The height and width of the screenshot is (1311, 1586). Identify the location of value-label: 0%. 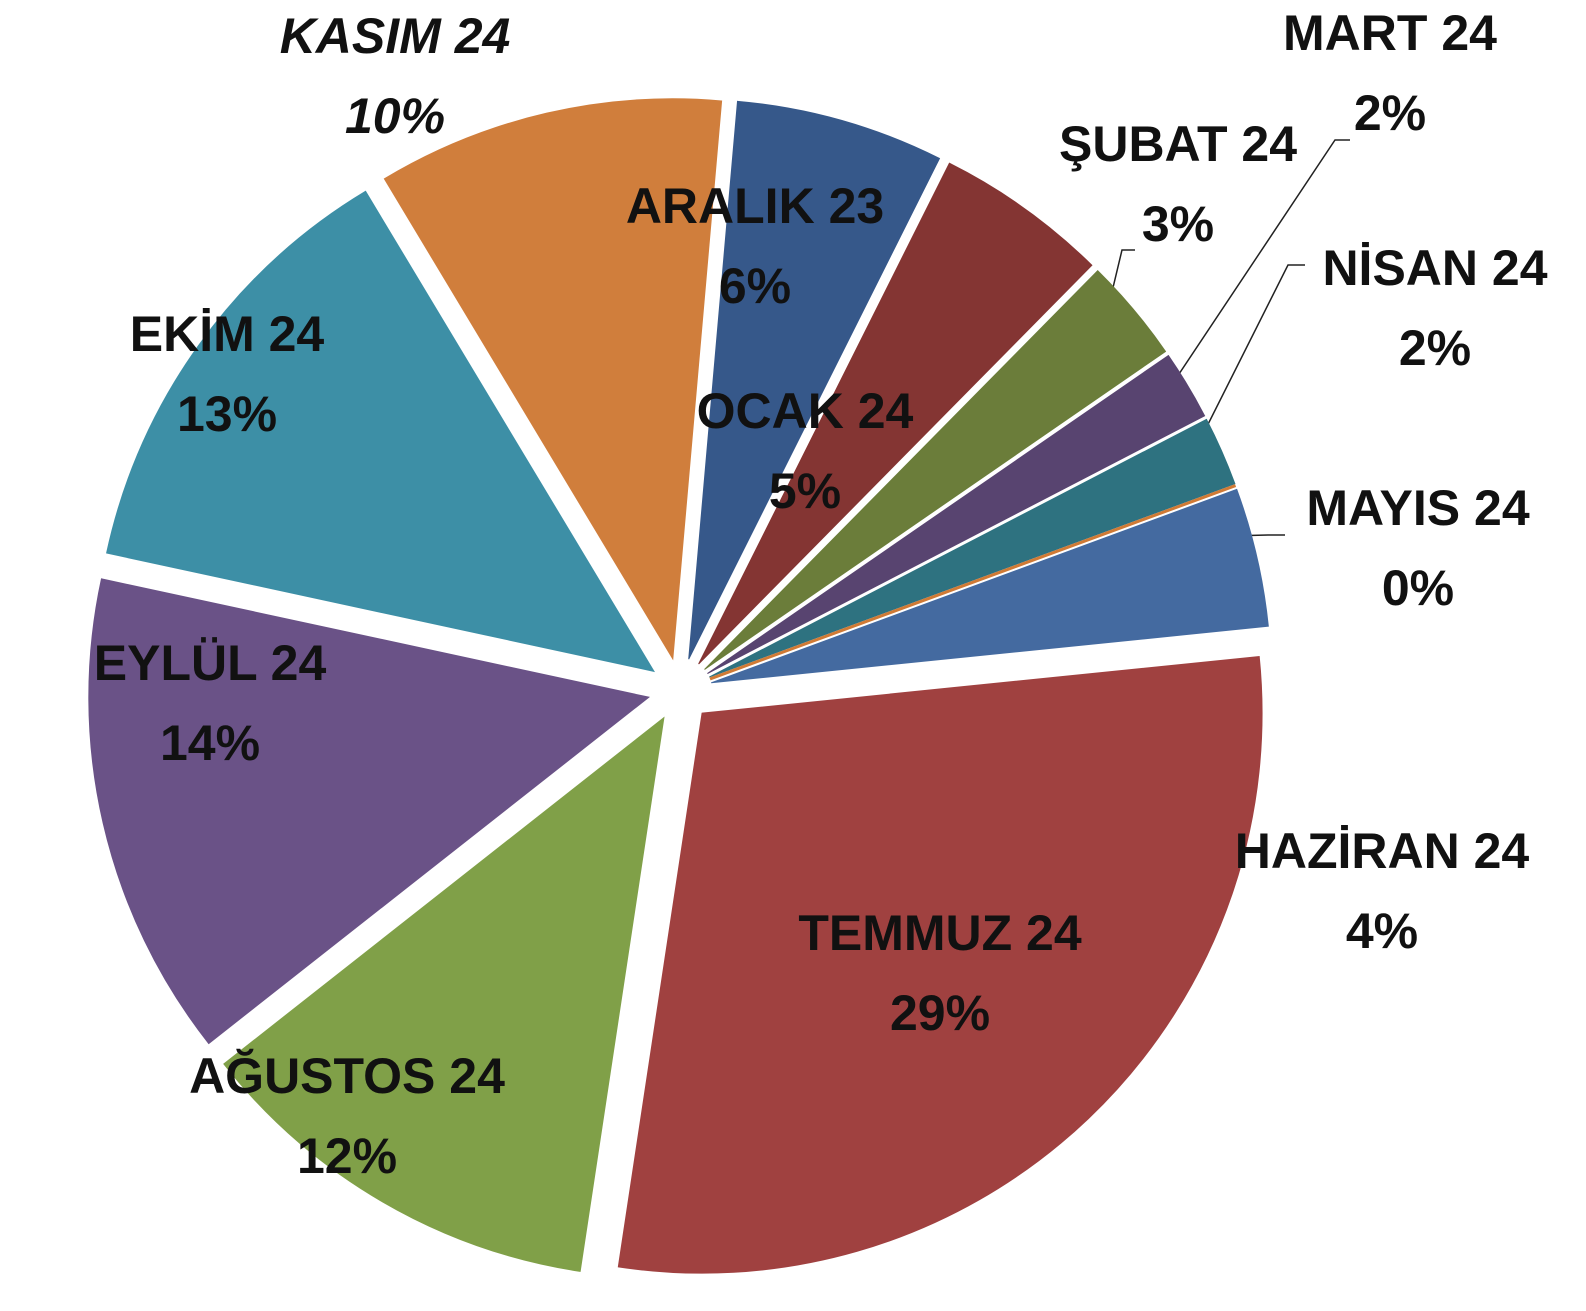
(1418, 588).